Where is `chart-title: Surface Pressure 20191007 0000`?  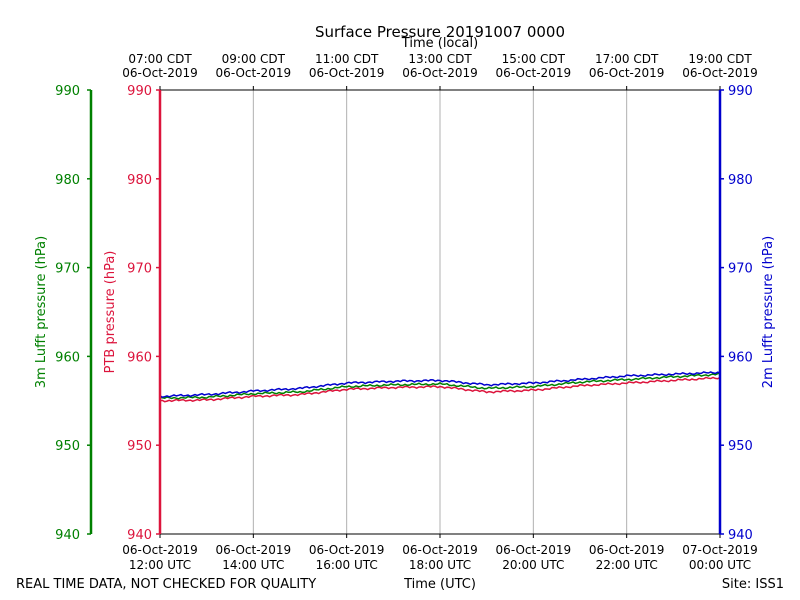 chart-title: Surface Pressure 20191007 0000 is located at coordinates (440, 32).